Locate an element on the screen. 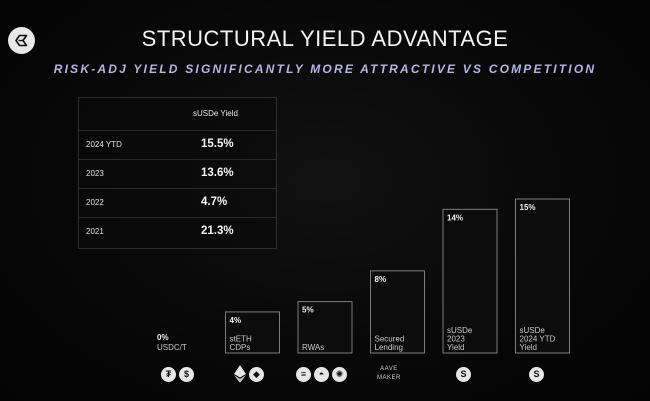 The height and width of the screenshot is (401, 650). ondo-icon: ≡ is located at coordinates (303, 374).